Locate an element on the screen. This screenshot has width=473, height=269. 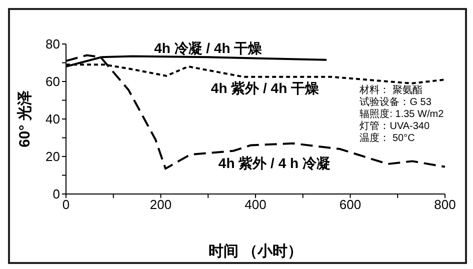
x-tick-label: 600 is located at coordinates (350, 204).